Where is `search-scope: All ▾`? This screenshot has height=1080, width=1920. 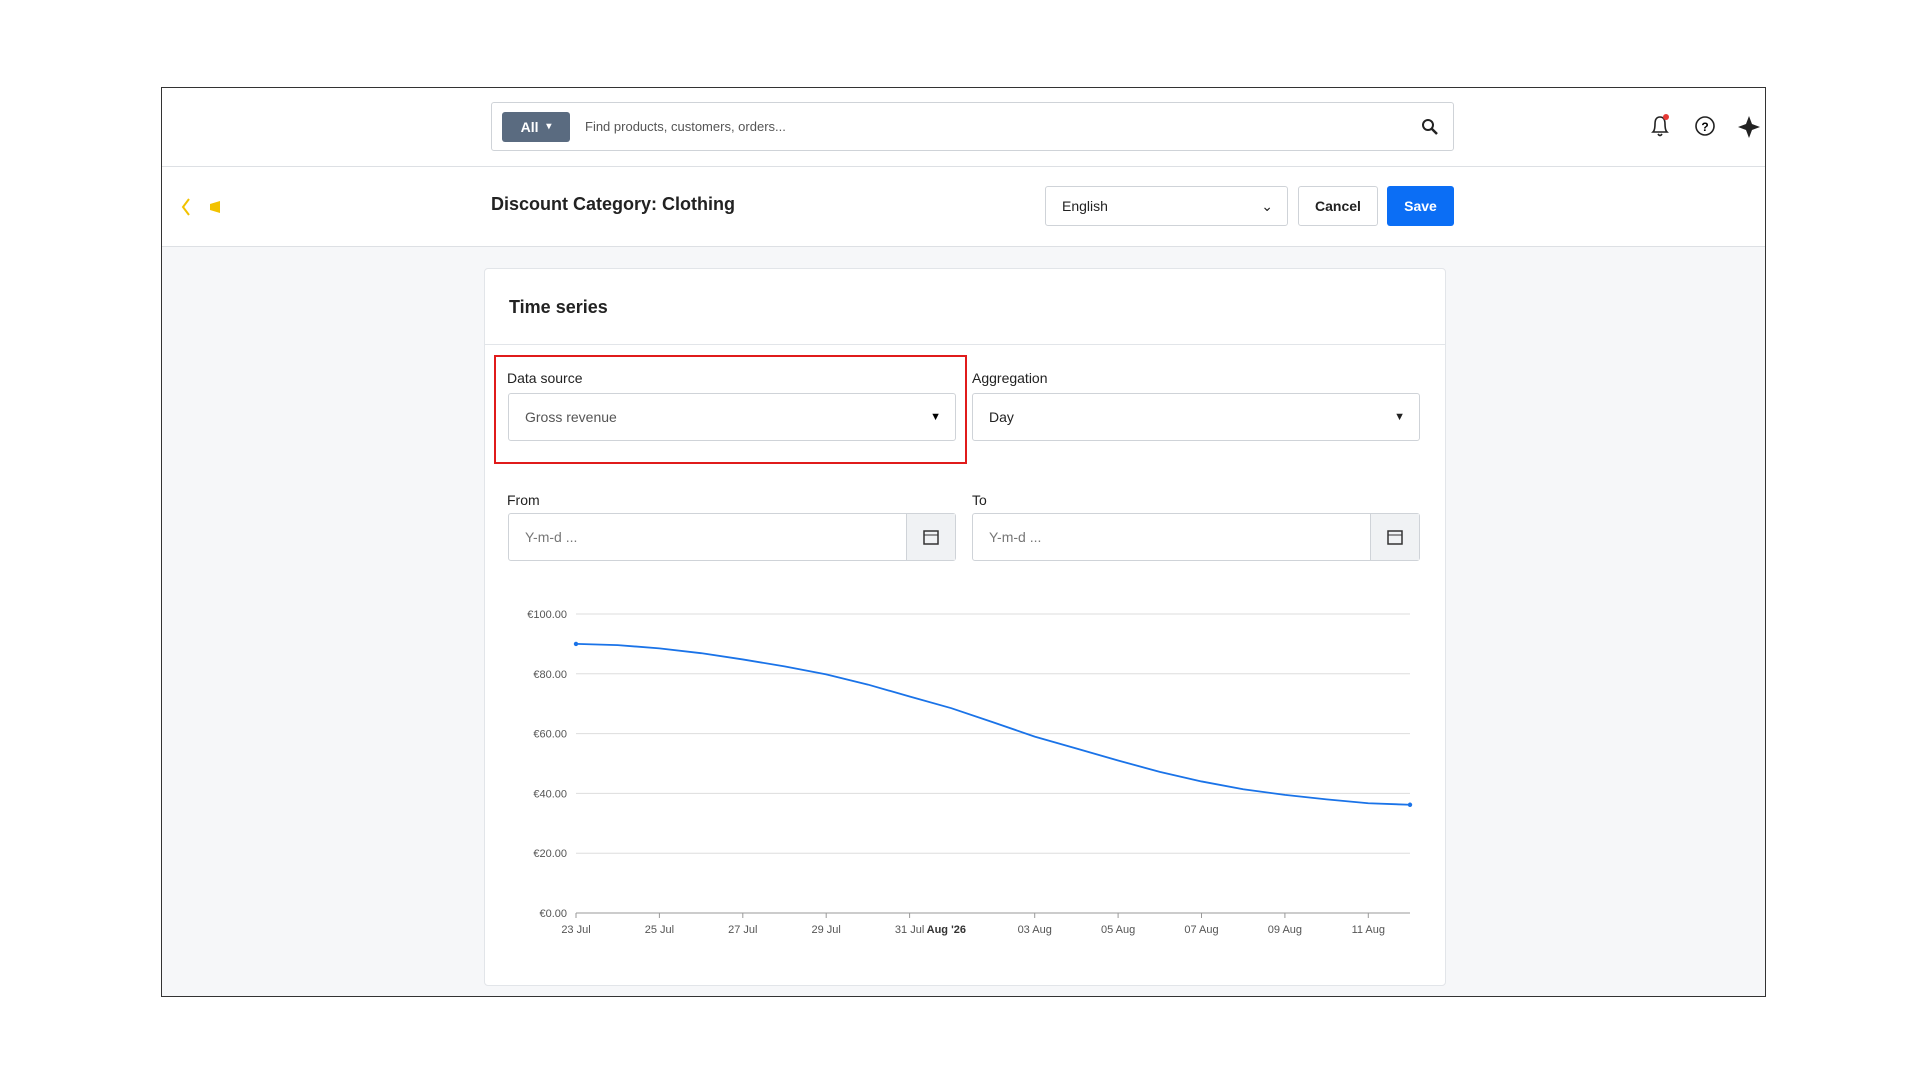 search-scope: All ▾ is located at coordinates (536, 126).